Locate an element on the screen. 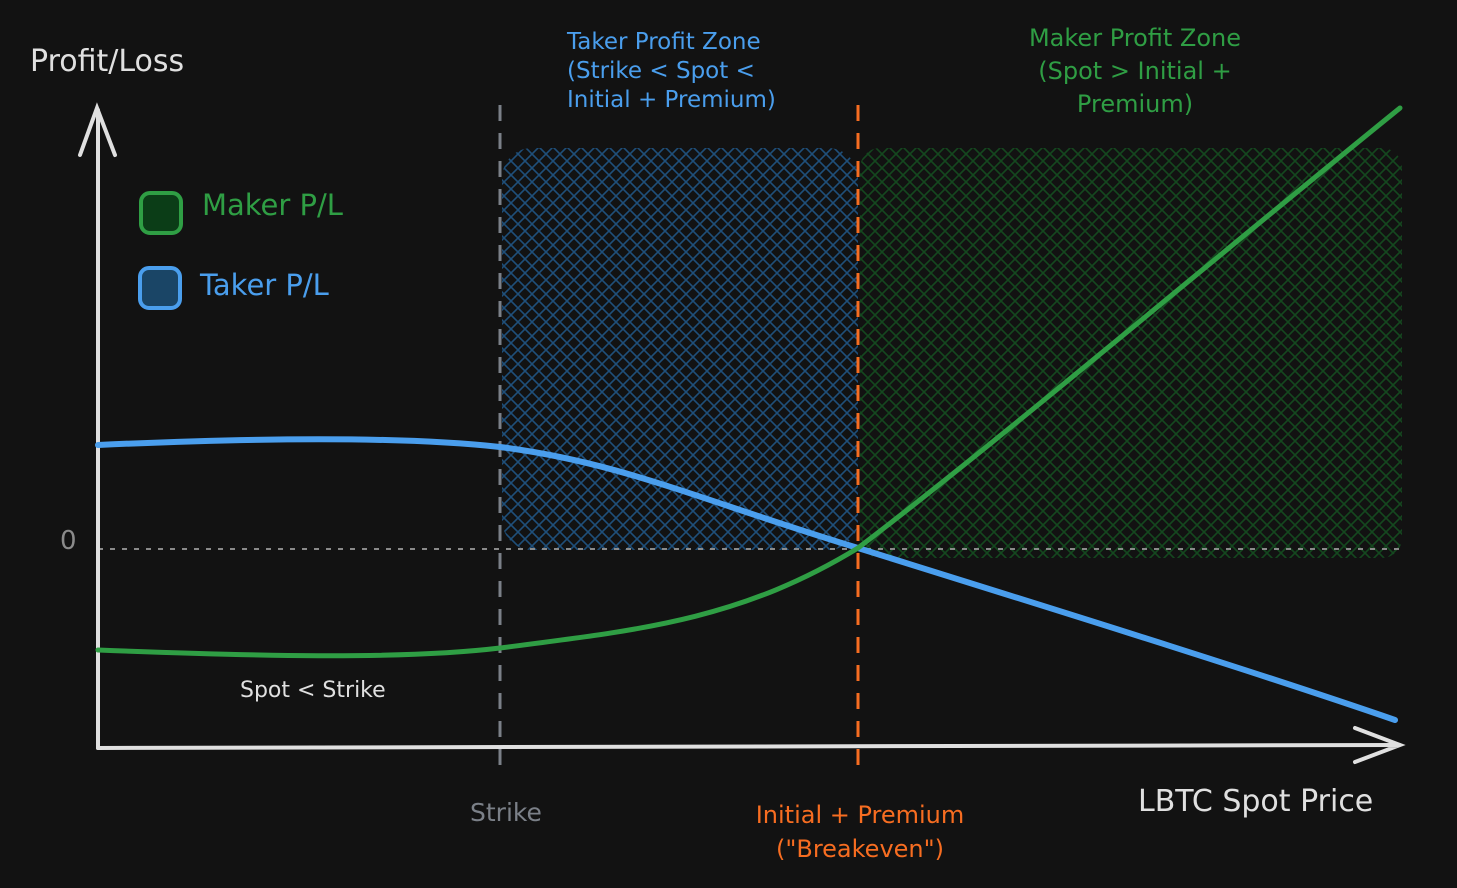 The image size is (1457, 888). maker-zone-line3: Premium) is located at coordinates (1135, 104).